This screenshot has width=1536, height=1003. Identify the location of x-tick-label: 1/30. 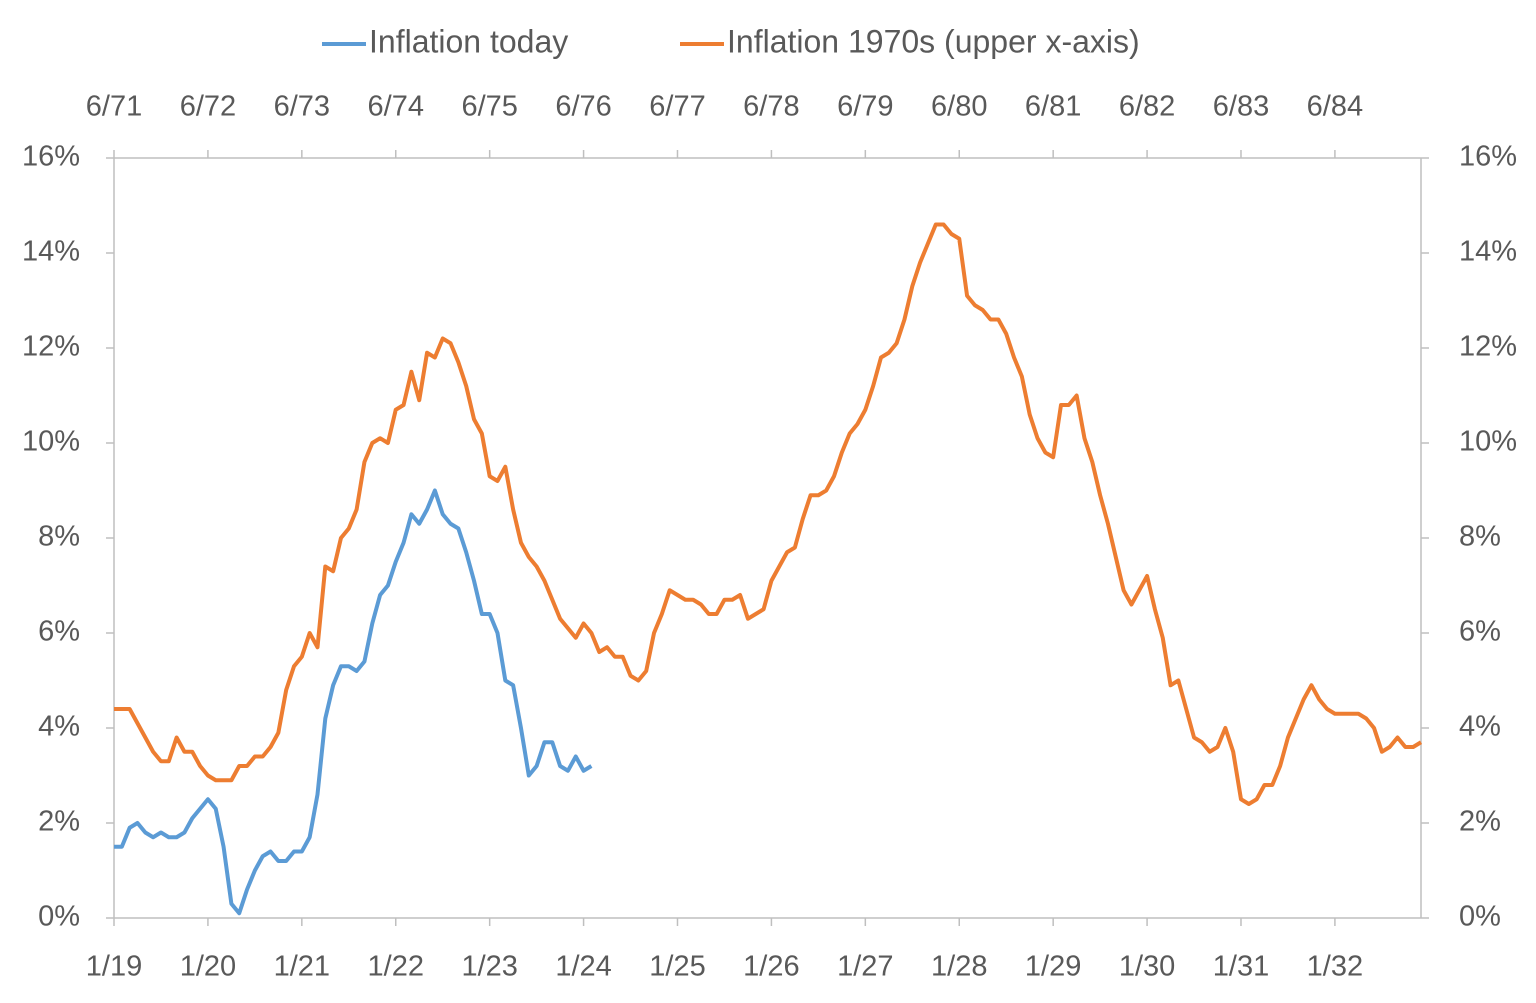
(1147, 967).